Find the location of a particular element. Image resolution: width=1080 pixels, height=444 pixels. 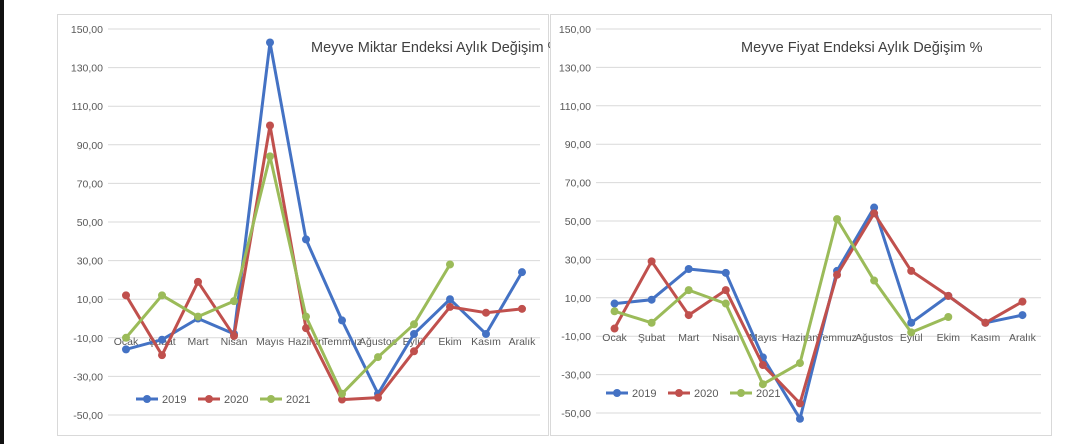

legend-marker-2021 is located at coordinates (741, 393).